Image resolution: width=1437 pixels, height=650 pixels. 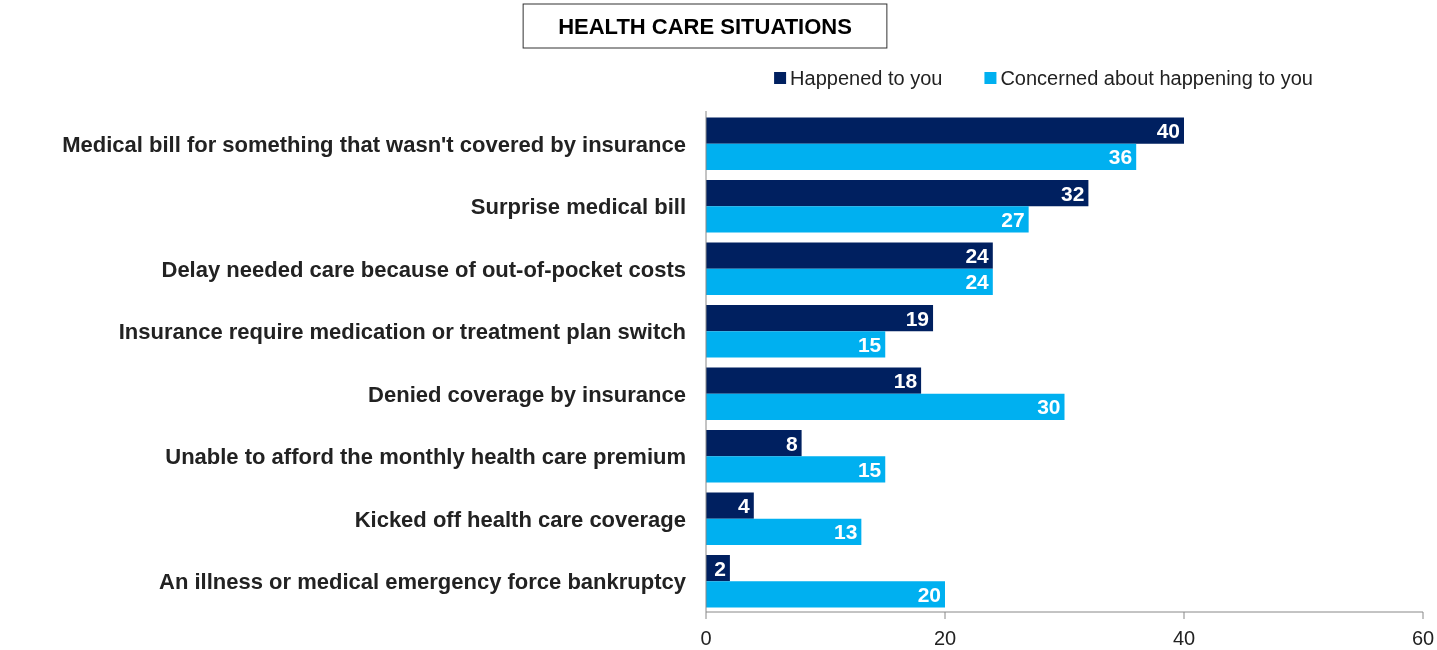 What do you see at coordinates (1049, 407) in the screenshot?
I see `data-label: 30` at bounding box center [1049, 407].